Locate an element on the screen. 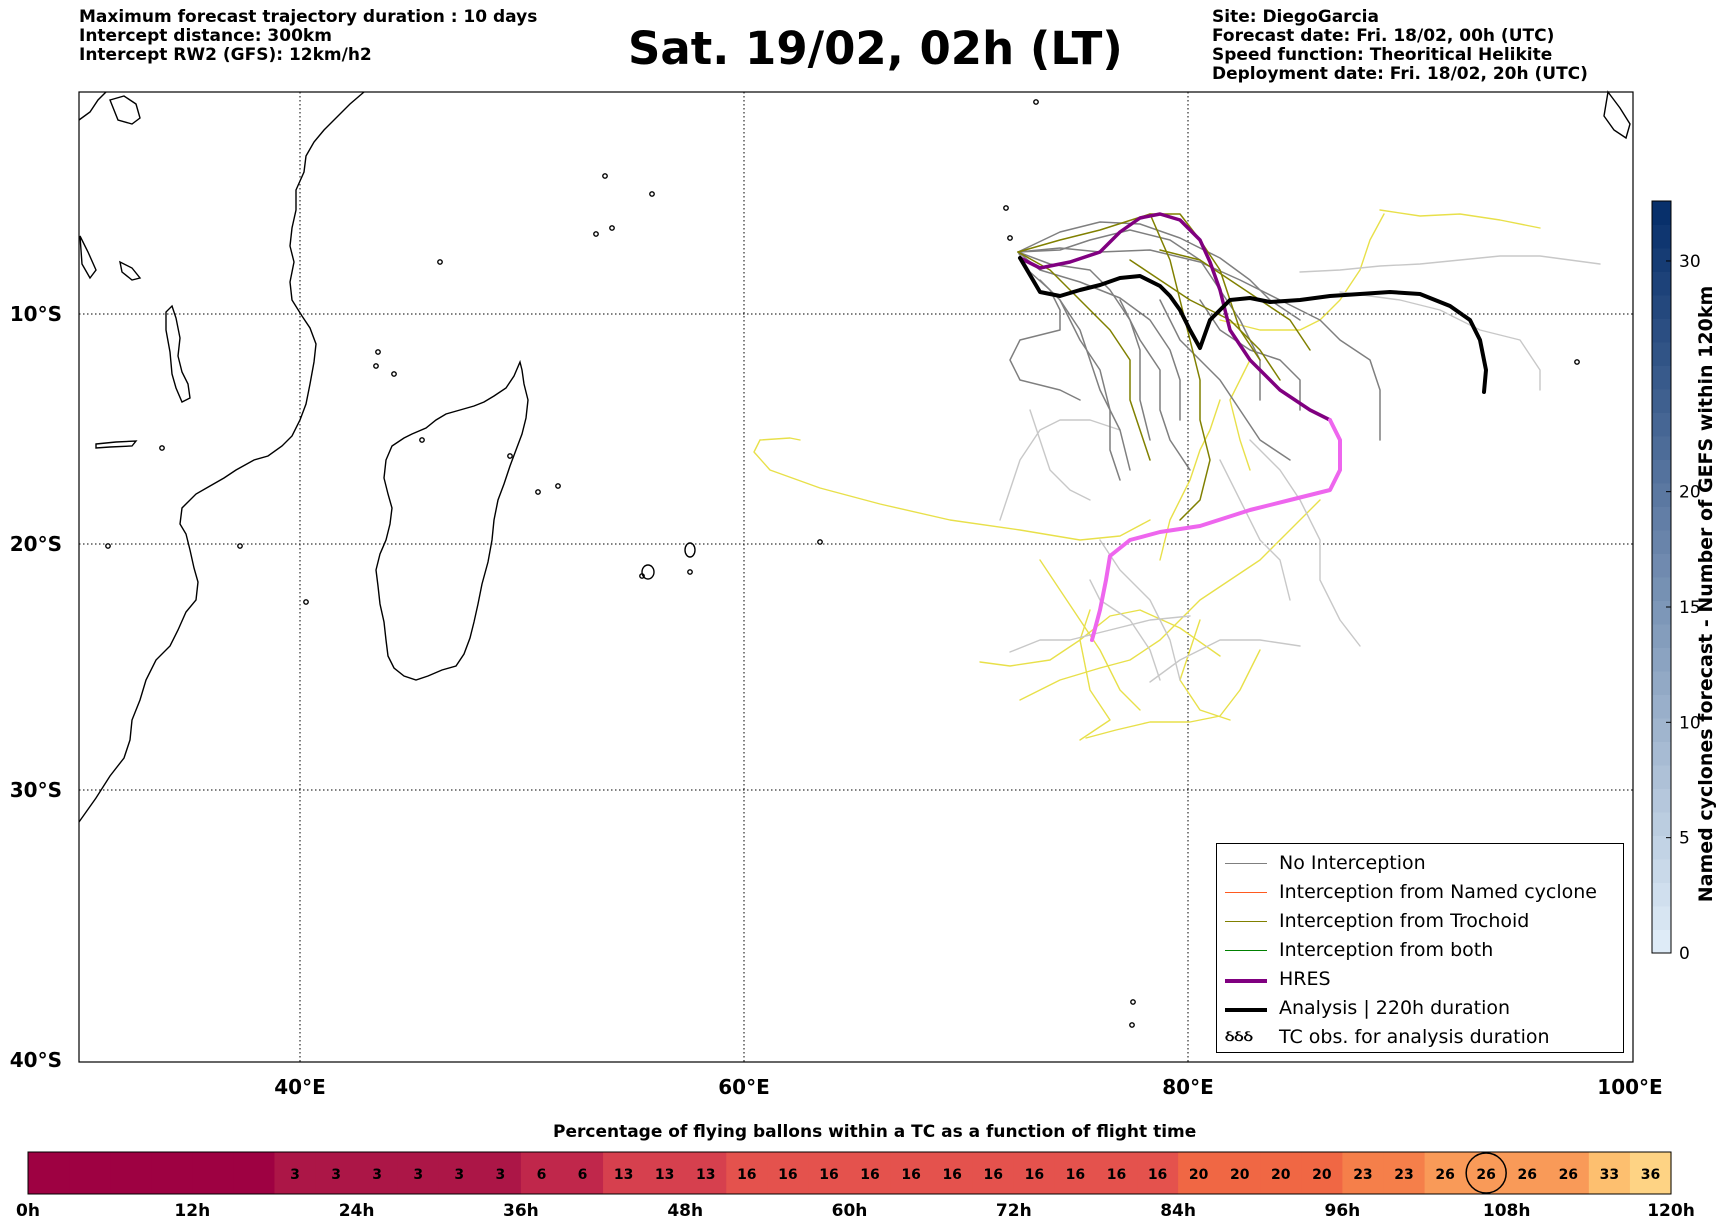 The width and height of the screenshot is (1734, 1223). hour-label: 84h is located at coordinates (1178, 1211).